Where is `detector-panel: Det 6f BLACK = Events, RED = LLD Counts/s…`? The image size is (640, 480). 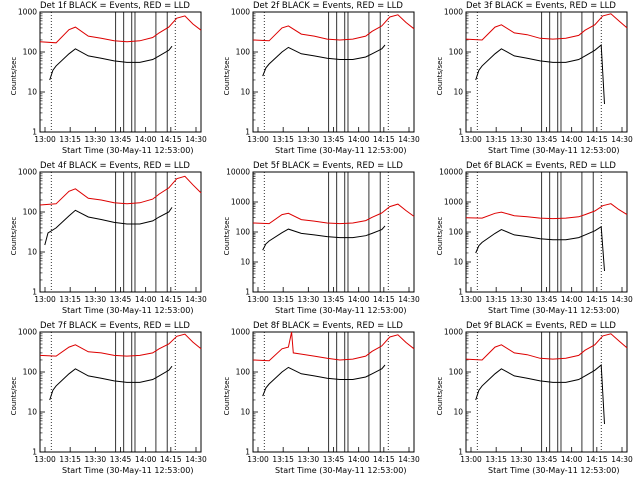
detector-panel: Det 6f BLACK = Events, RED = LLD Counts/s… is located at coordinates (532, 240).